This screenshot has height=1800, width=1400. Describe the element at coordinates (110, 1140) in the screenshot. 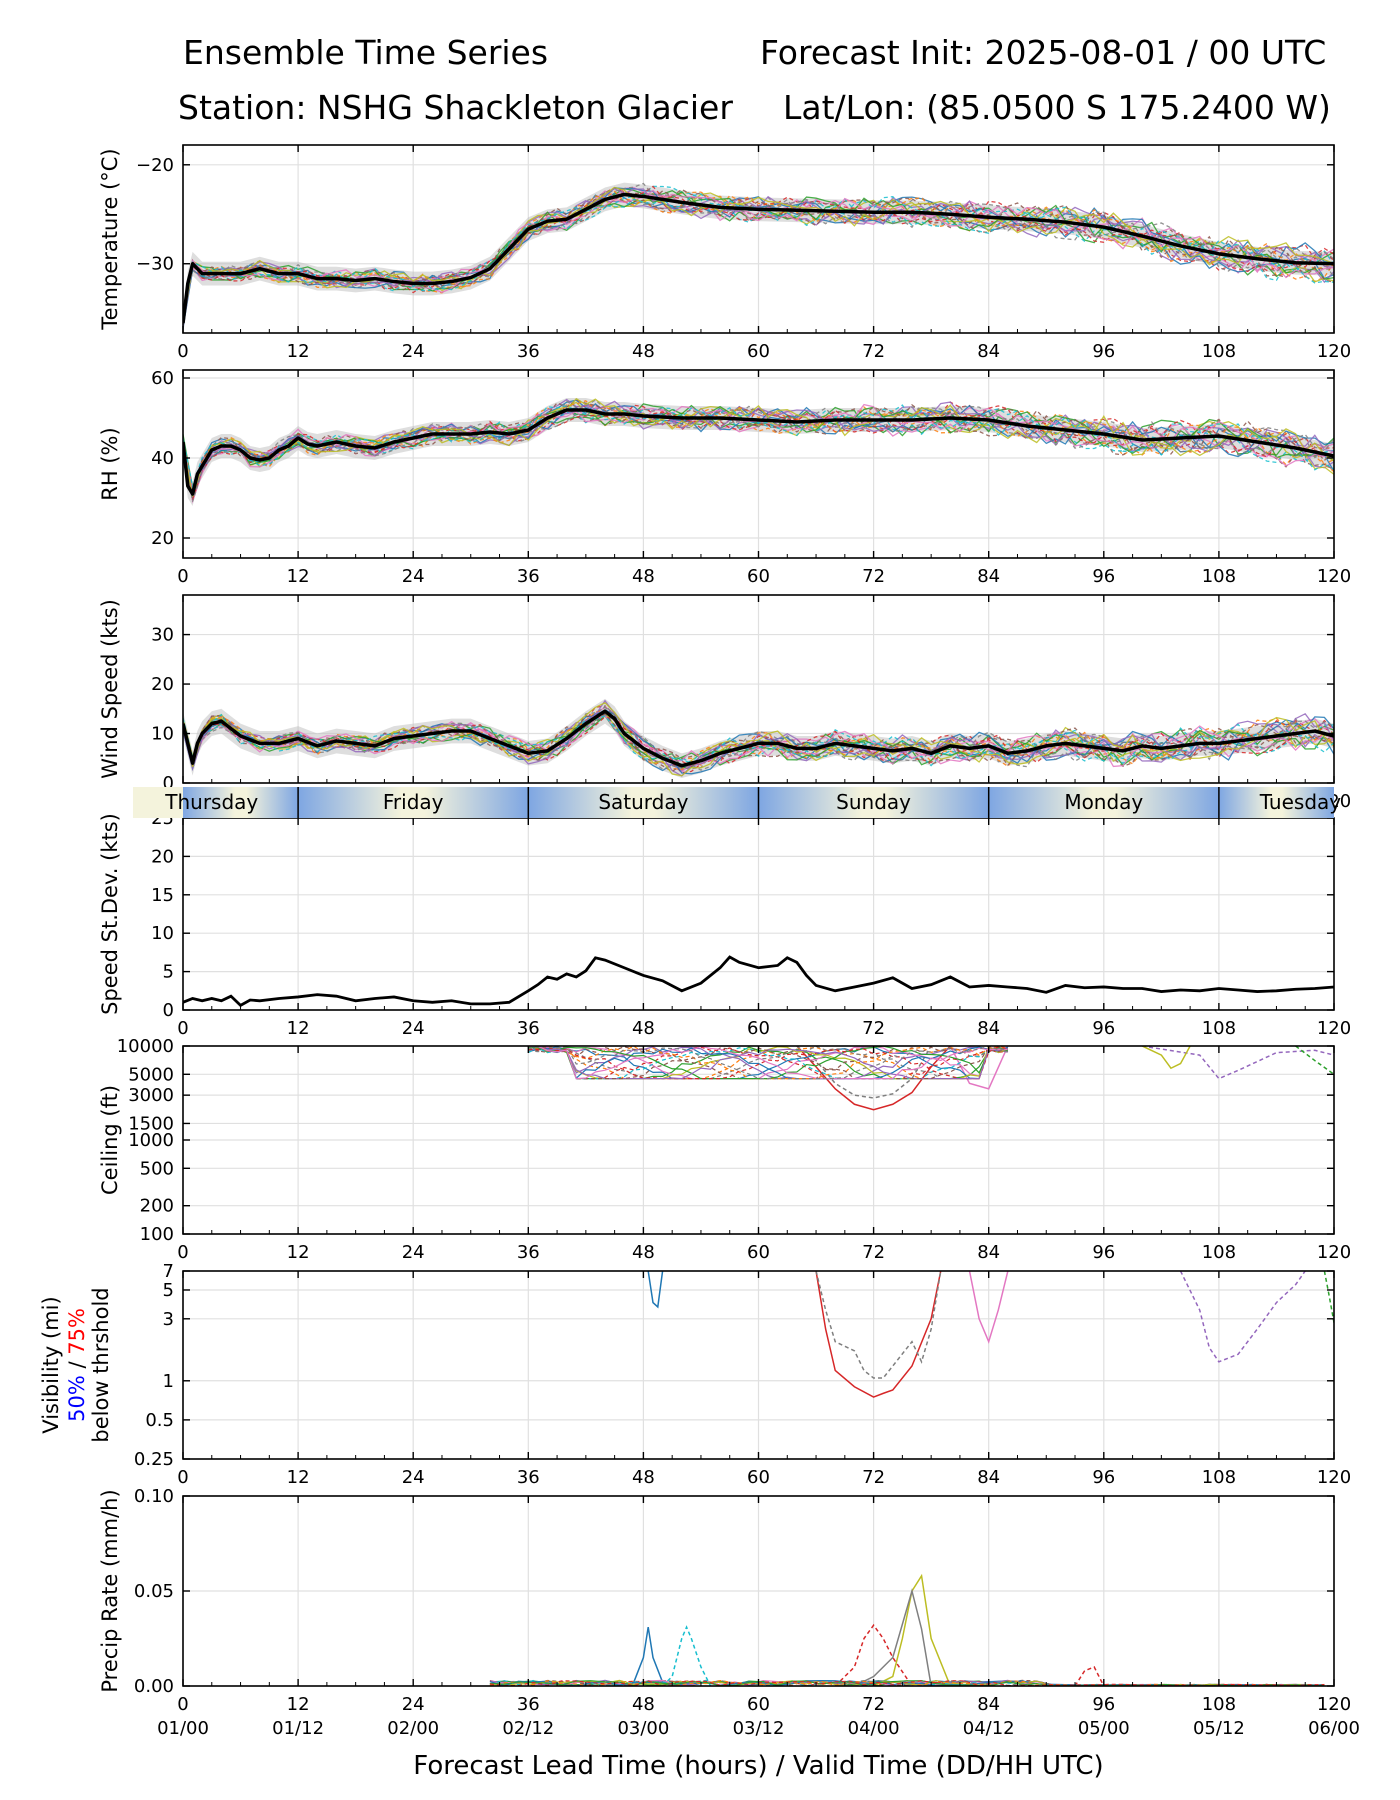

I see `y-axis-label: Ceiling (ft)` at that location.